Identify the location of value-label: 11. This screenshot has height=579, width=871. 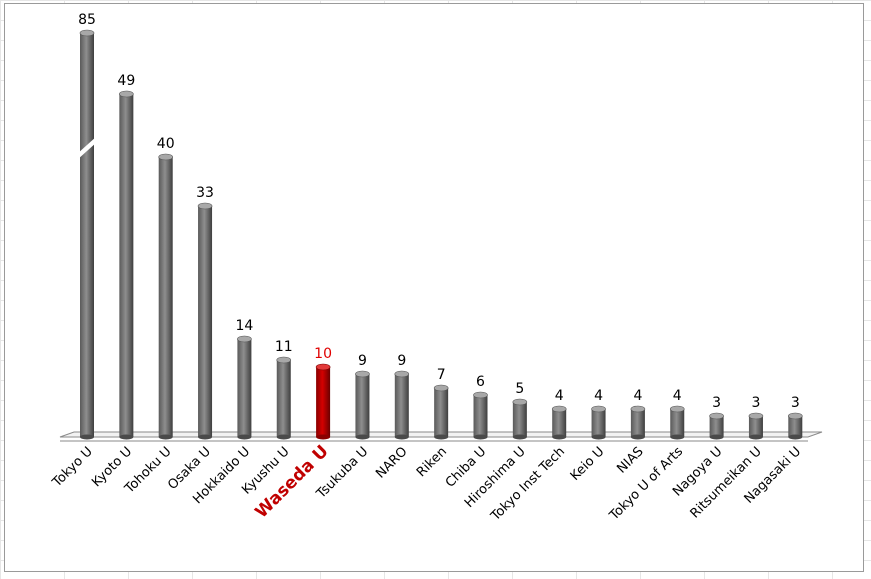
(284, 347).